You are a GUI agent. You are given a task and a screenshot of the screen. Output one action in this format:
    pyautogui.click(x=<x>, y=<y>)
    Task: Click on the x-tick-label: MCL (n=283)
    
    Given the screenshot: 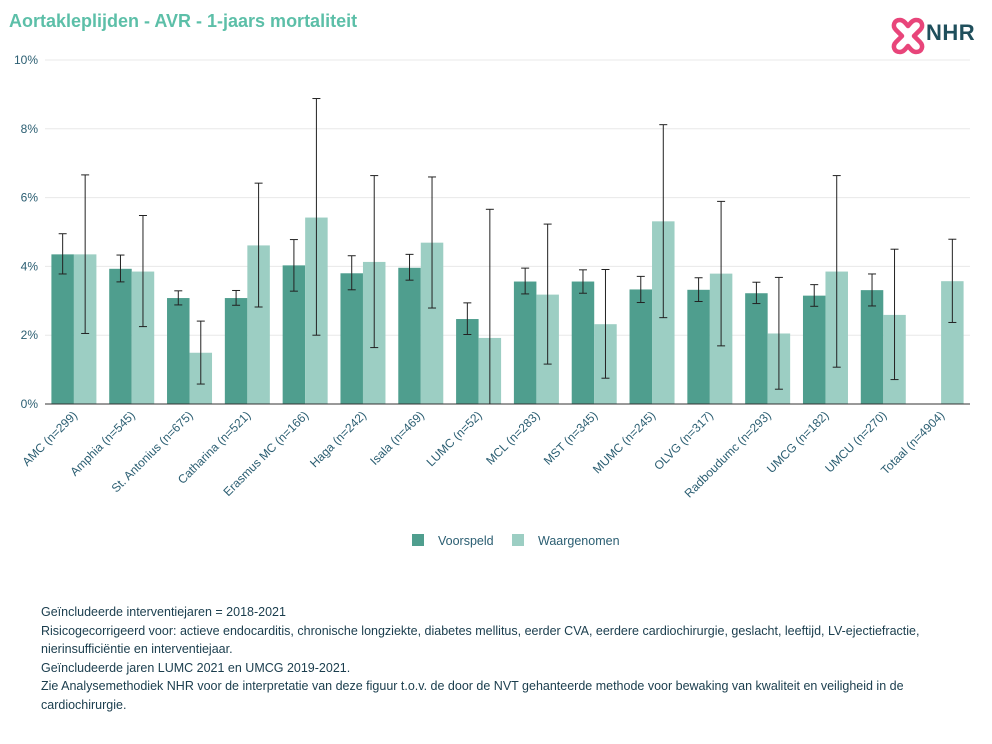 What is the action you would take?
    pyautogui.click(x=512, y=437)
    